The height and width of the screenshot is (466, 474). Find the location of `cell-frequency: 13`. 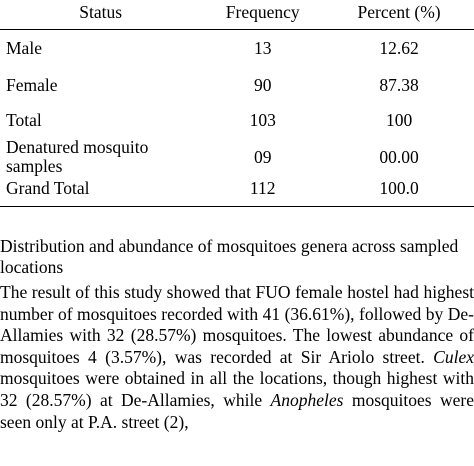

cell-frequency: 13 is located at coordinates (262, 48).